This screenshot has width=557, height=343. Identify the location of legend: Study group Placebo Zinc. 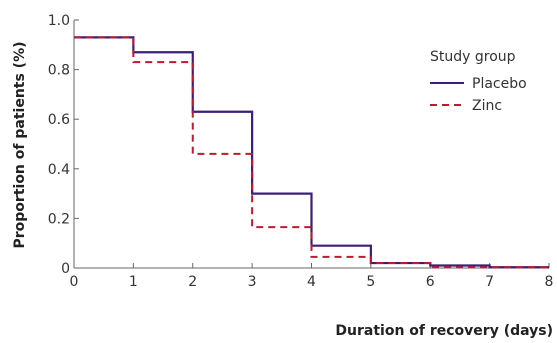
(478, 81).